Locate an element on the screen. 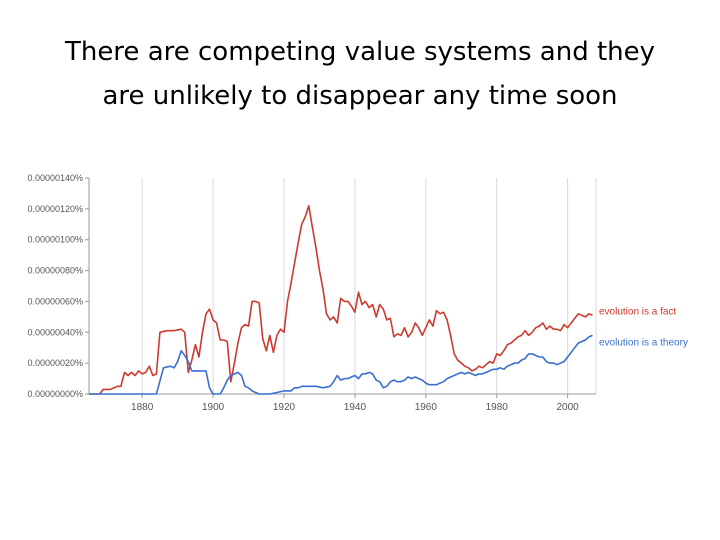  x-tick-label: 2000 is located at coordinates (568, 407).